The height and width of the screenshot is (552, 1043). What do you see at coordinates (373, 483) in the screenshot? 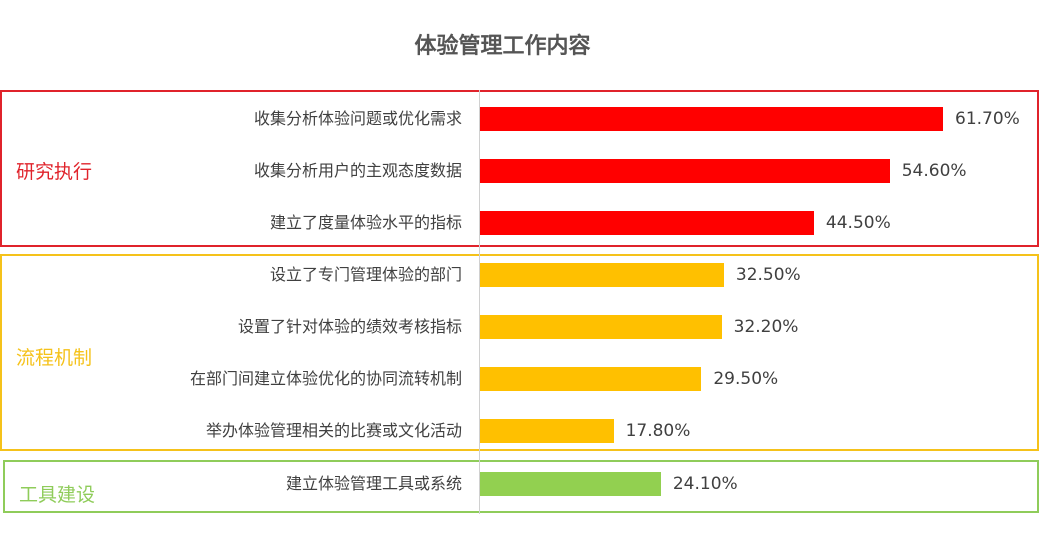
I see `category-label: 建立体验管理工具或系统` at bounding box center [373, 483].